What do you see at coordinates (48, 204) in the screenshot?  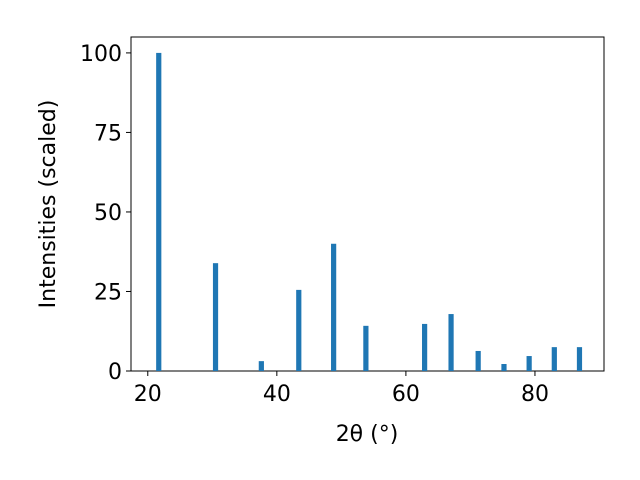 I see `y-axis-label: Intensities (scaled)` at bounding box center [48, 204].